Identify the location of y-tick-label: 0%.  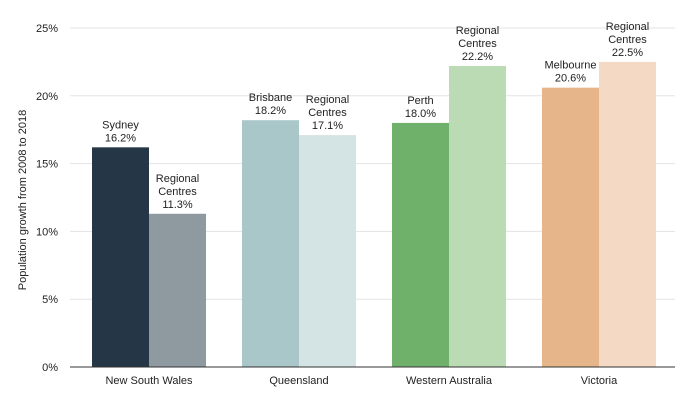
(50, 368).